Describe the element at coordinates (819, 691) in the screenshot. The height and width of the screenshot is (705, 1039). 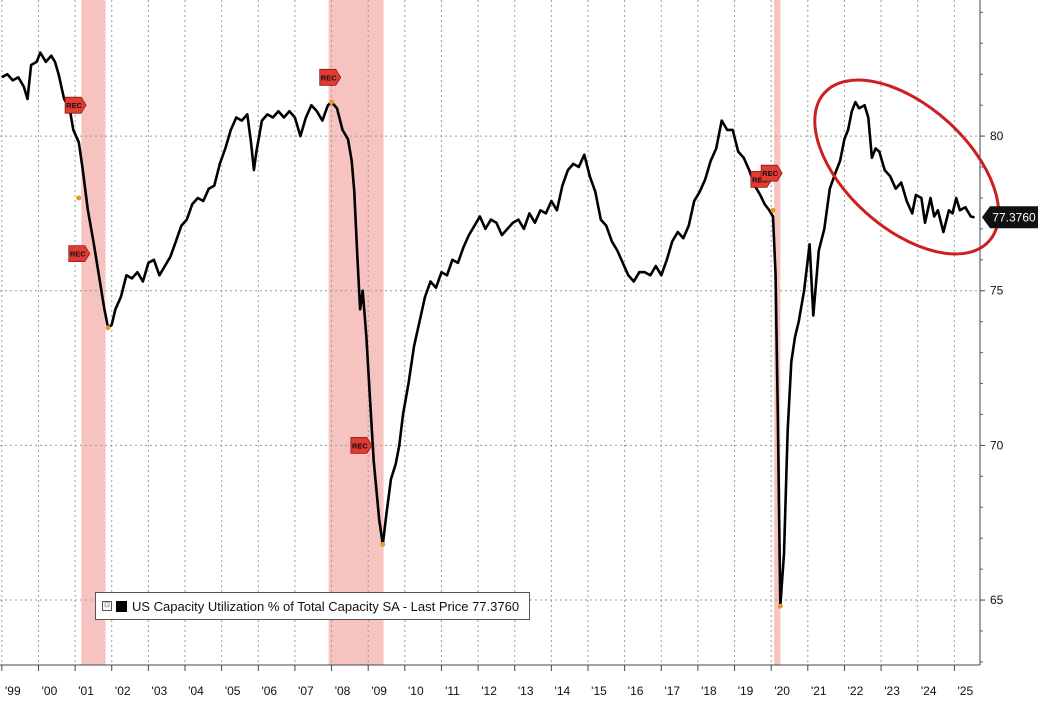
I see `x-tick-label: '21` at that location.